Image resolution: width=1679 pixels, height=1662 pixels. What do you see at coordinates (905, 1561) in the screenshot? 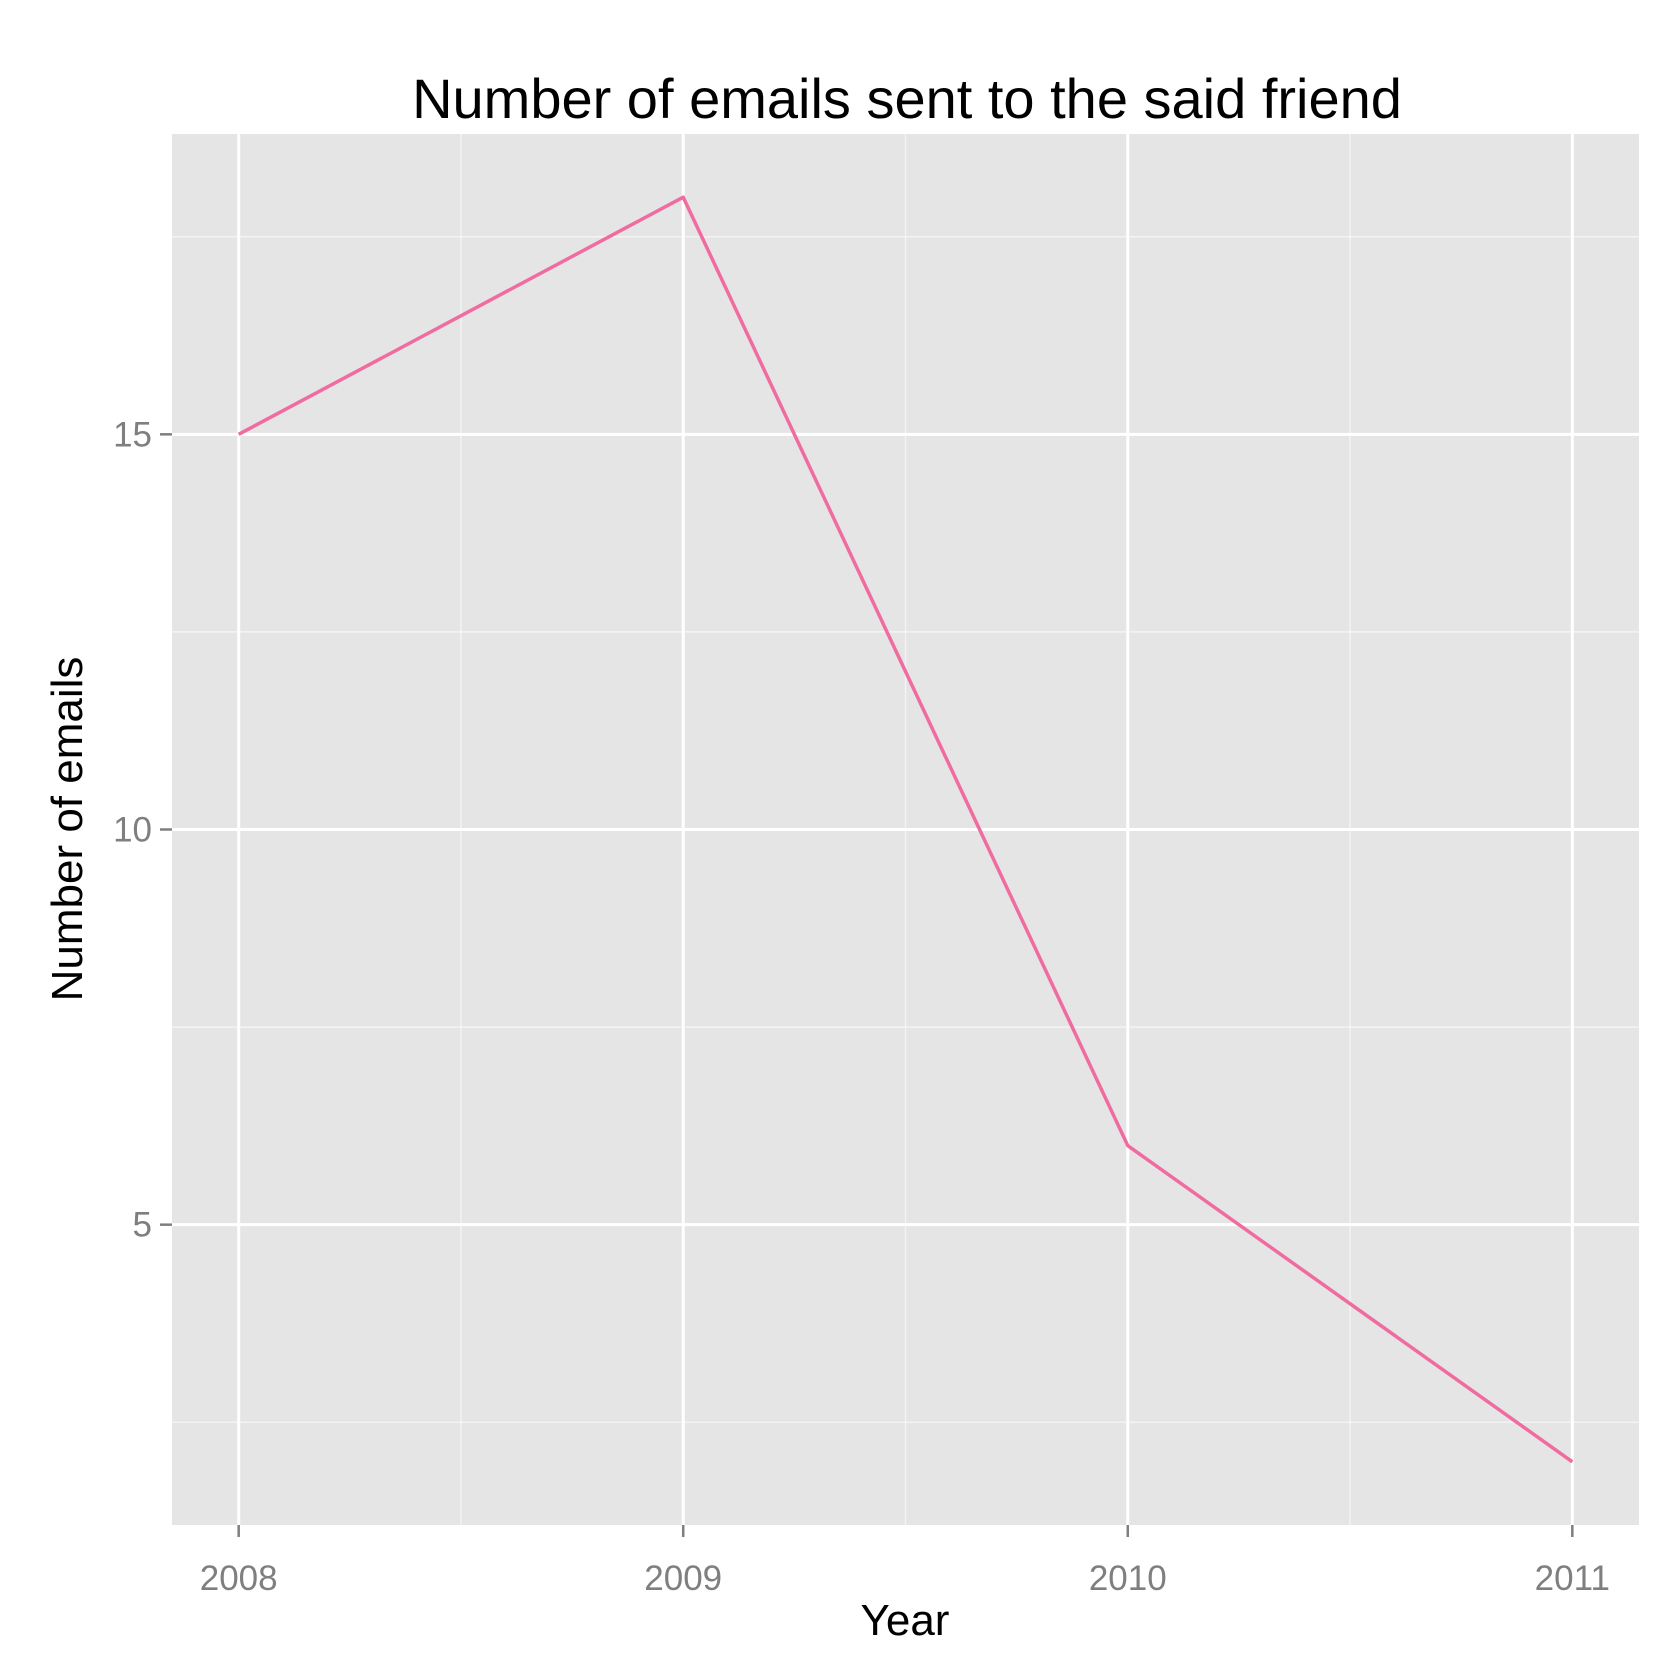
I see `x-axis: 2008 2009 2010 2011` at bounding box center [905, 1561].